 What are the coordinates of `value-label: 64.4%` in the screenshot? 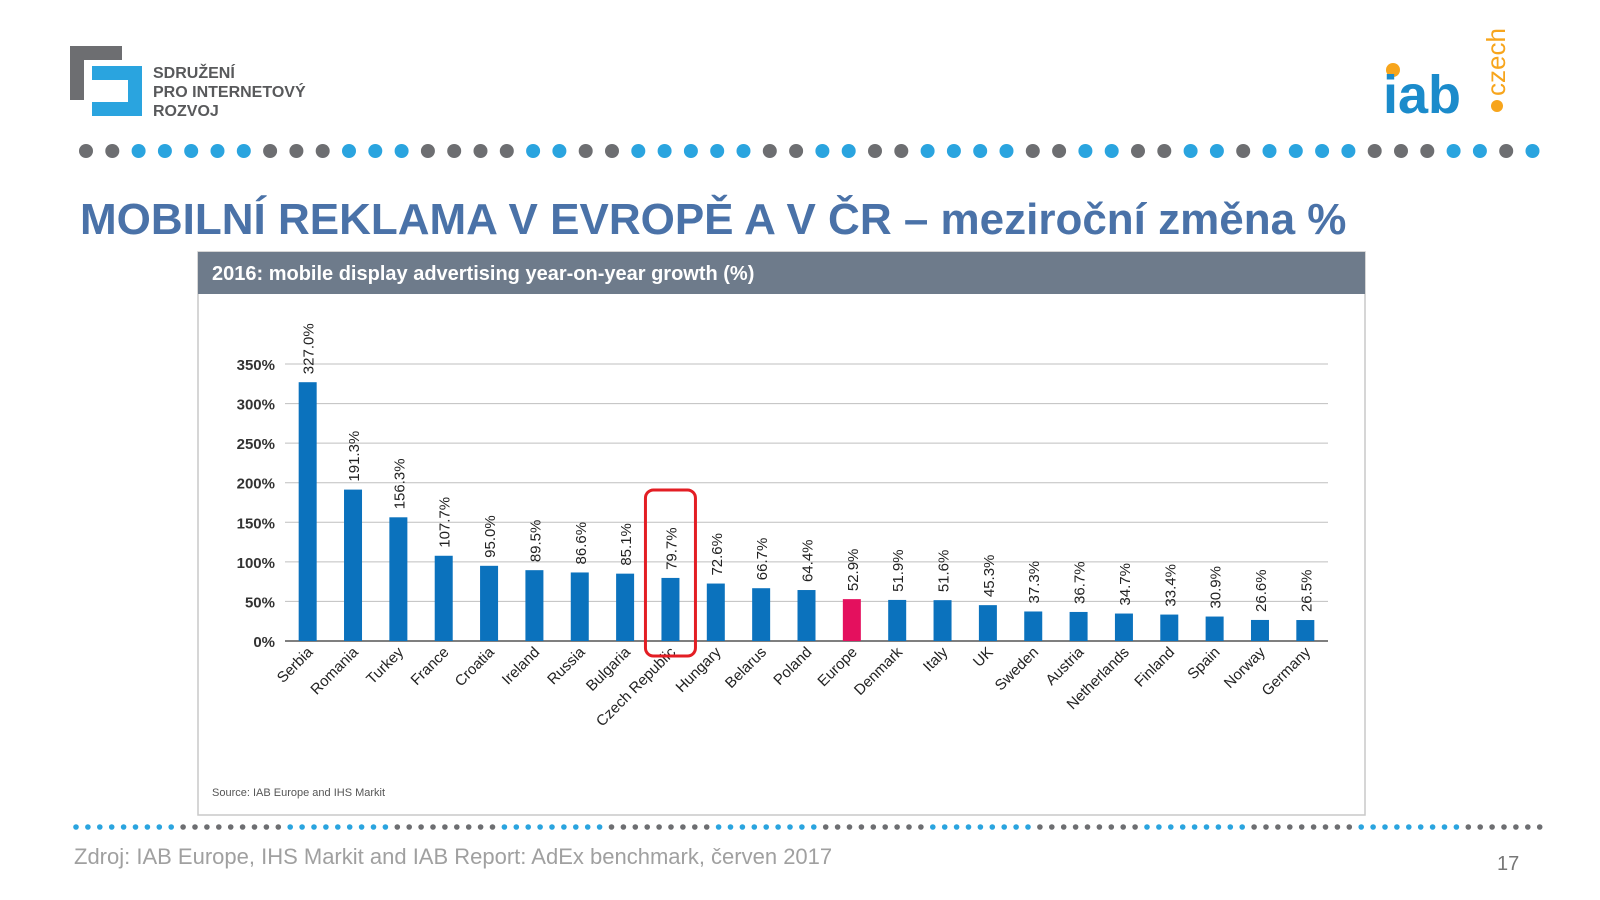 It's located at (808, 560).